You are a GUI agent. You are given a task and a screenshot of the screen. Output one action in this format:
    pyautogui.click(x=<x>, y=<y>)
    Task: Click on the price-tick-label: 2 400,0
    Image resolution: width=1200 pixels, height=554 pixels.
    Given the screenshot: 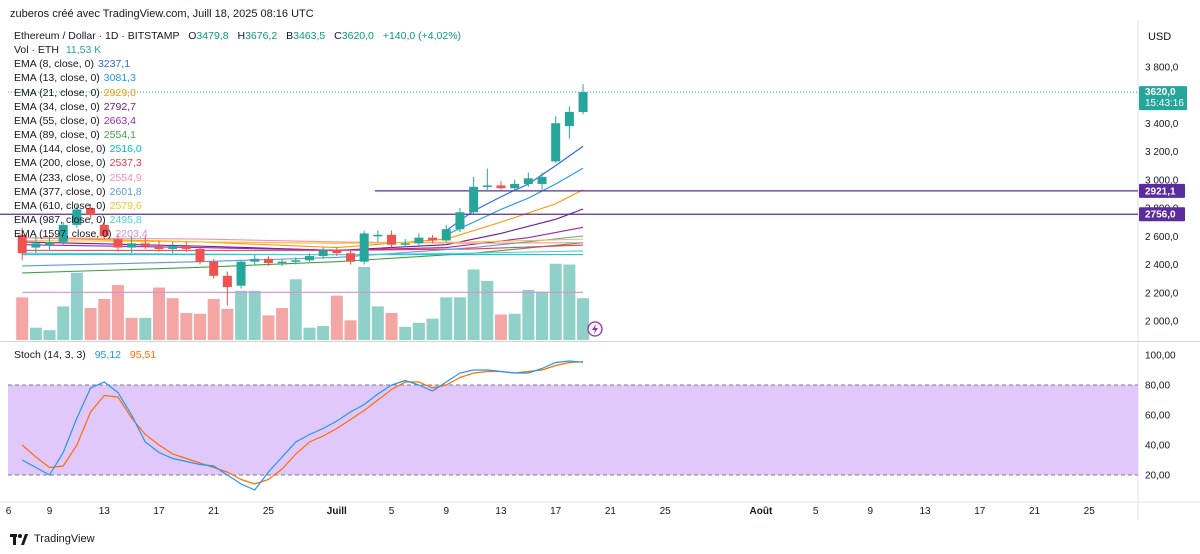 What is the action you would take?
    pyautogui.click(x=1162, y=265)
    